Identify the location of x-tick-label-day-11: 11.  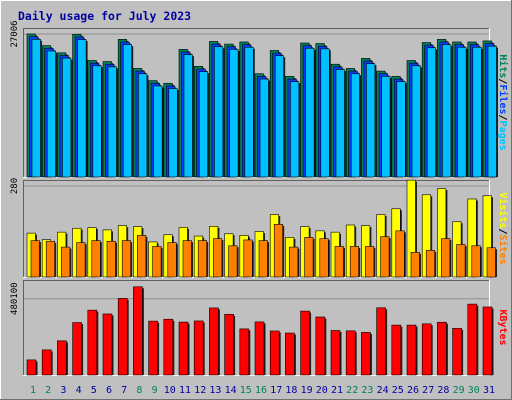
(185, 390).